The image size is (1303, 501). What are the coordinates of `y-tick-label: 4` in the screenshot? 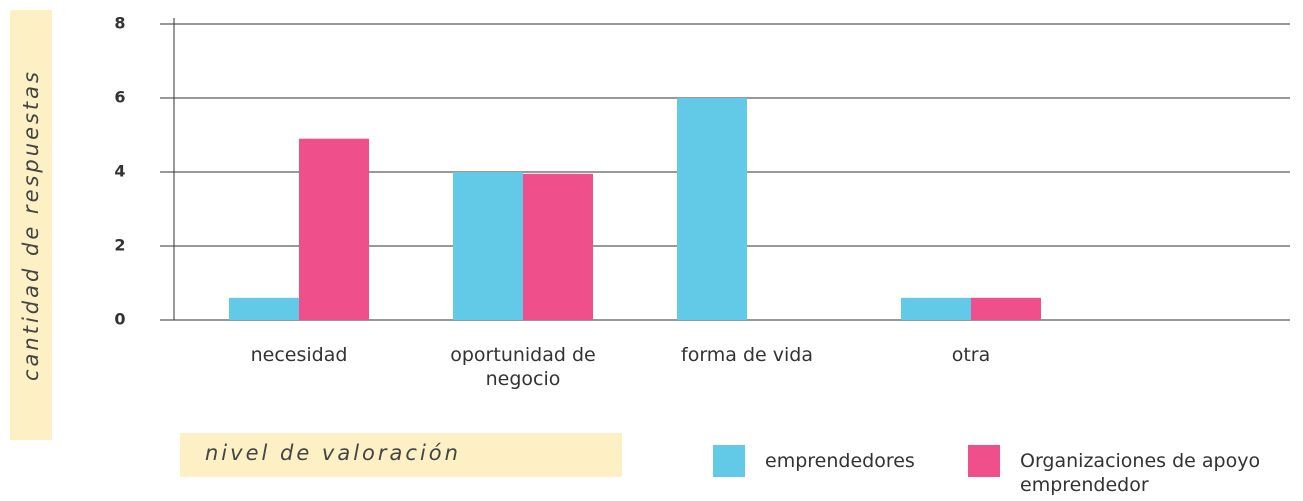 It's located at (119, 171).